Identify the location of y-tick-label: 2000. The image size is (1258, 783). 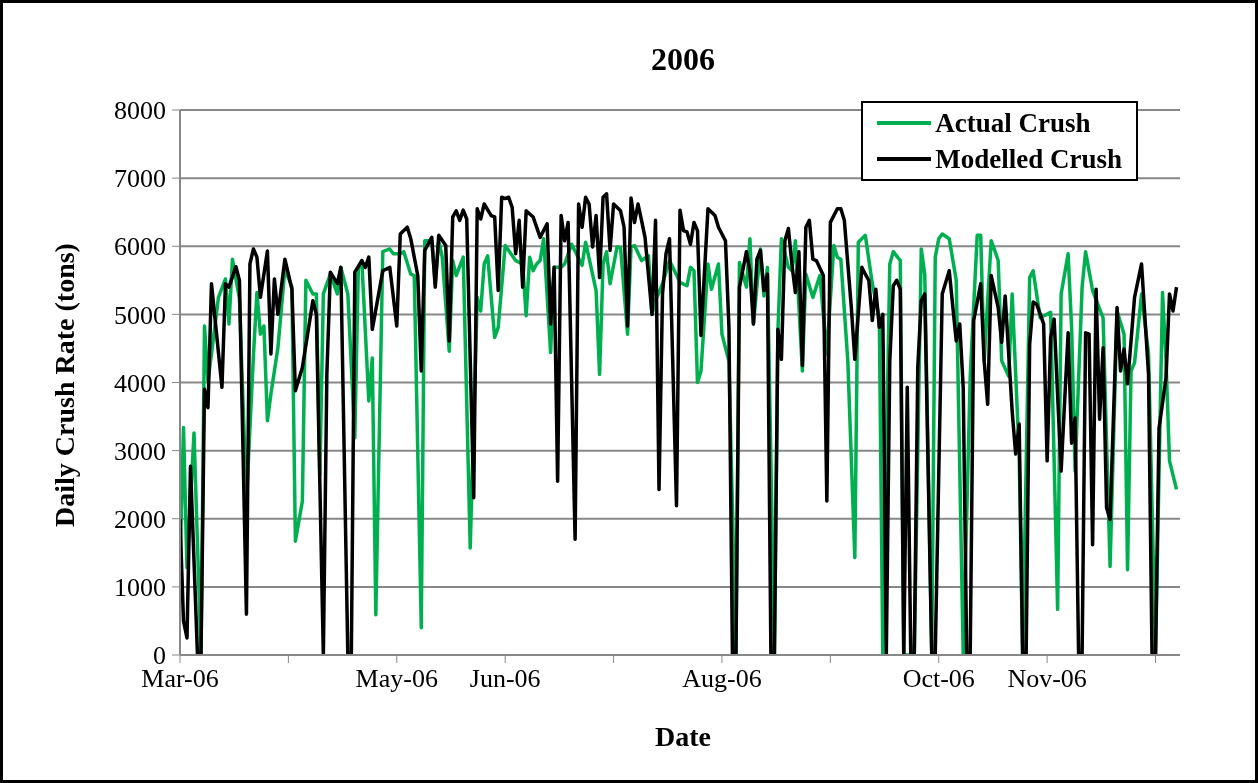
(140, 519).